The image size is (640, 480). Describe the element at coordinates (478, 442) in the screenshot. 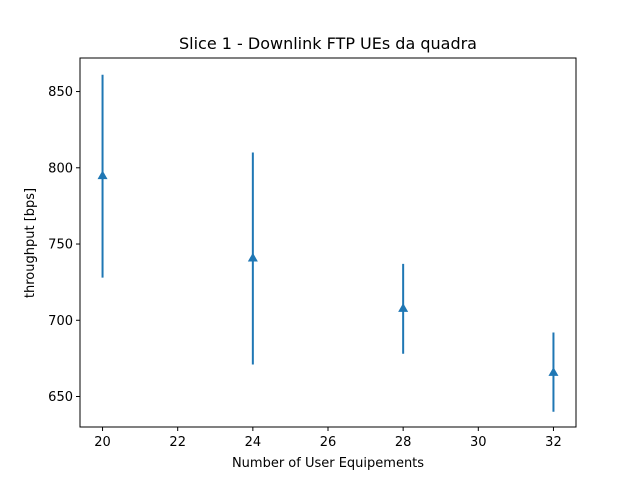

I see `x-tick-label: 30` at that location.